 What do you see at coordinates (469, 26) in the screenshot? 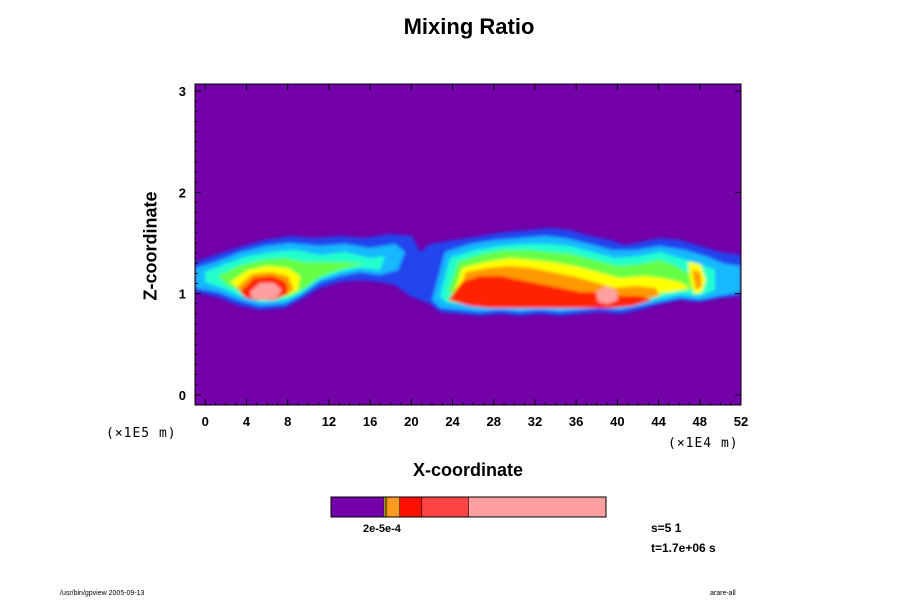
I see `chart-title: Mixing Ratio` at bounding box center [469, 26].